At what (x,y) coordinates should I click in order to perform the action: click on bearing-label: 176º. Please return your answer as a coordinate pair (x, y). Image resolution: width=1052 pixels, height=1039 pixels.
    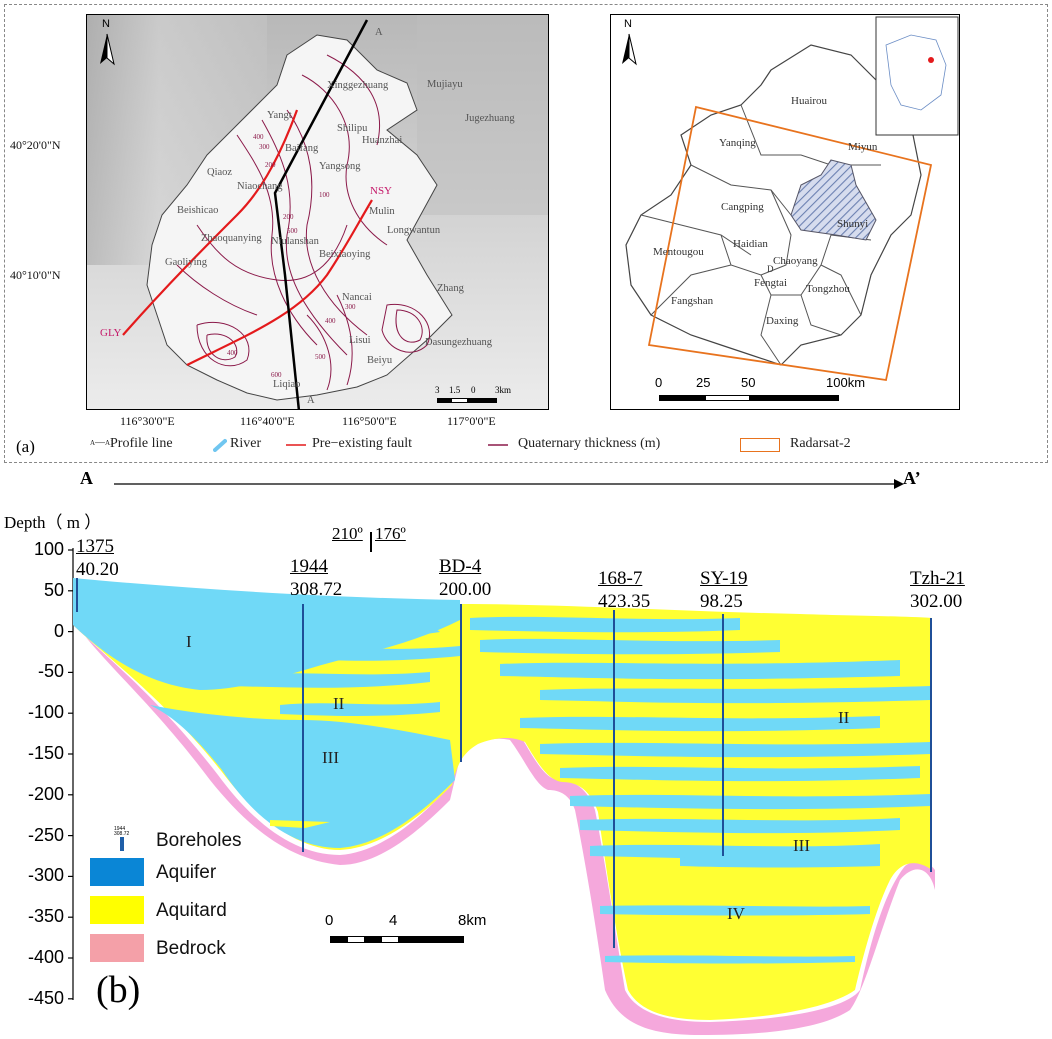
    Looking at the image, I should click on (390, 533).